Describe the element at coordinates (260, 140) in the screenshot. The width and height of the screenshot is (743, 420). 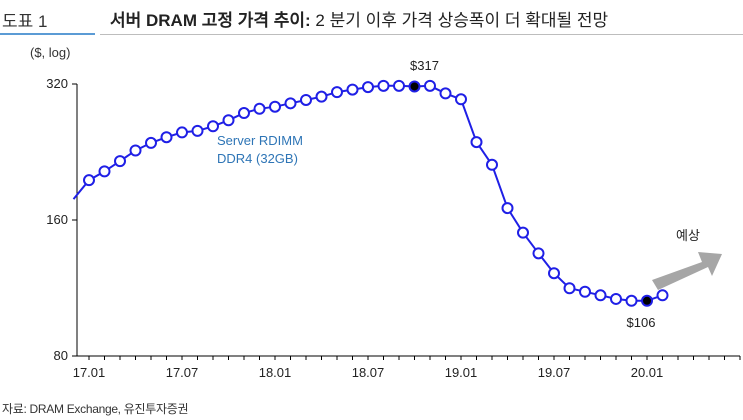
I see `series-label: Server RDIMM` at that location.